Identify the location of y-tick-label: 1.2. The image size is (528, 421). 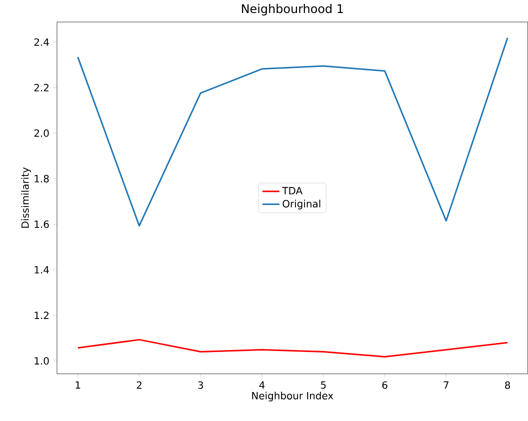
(41, 316).